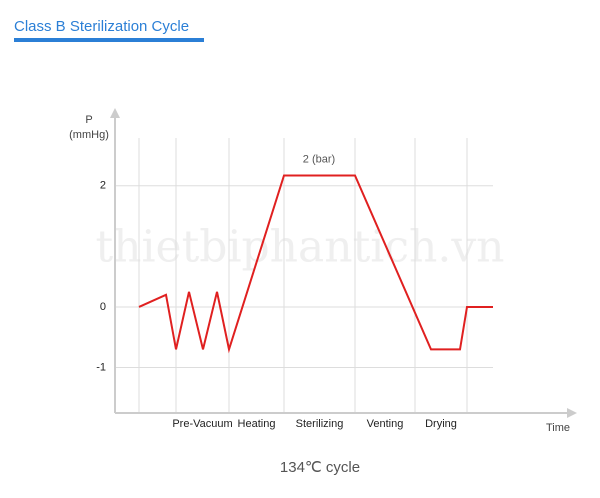 The height and width of the screenshot is (498, 600). What do you see at coordinates (101, 367) in the screenshot?
I see `y-tick-label: -1` at bounding box center [101, 367].